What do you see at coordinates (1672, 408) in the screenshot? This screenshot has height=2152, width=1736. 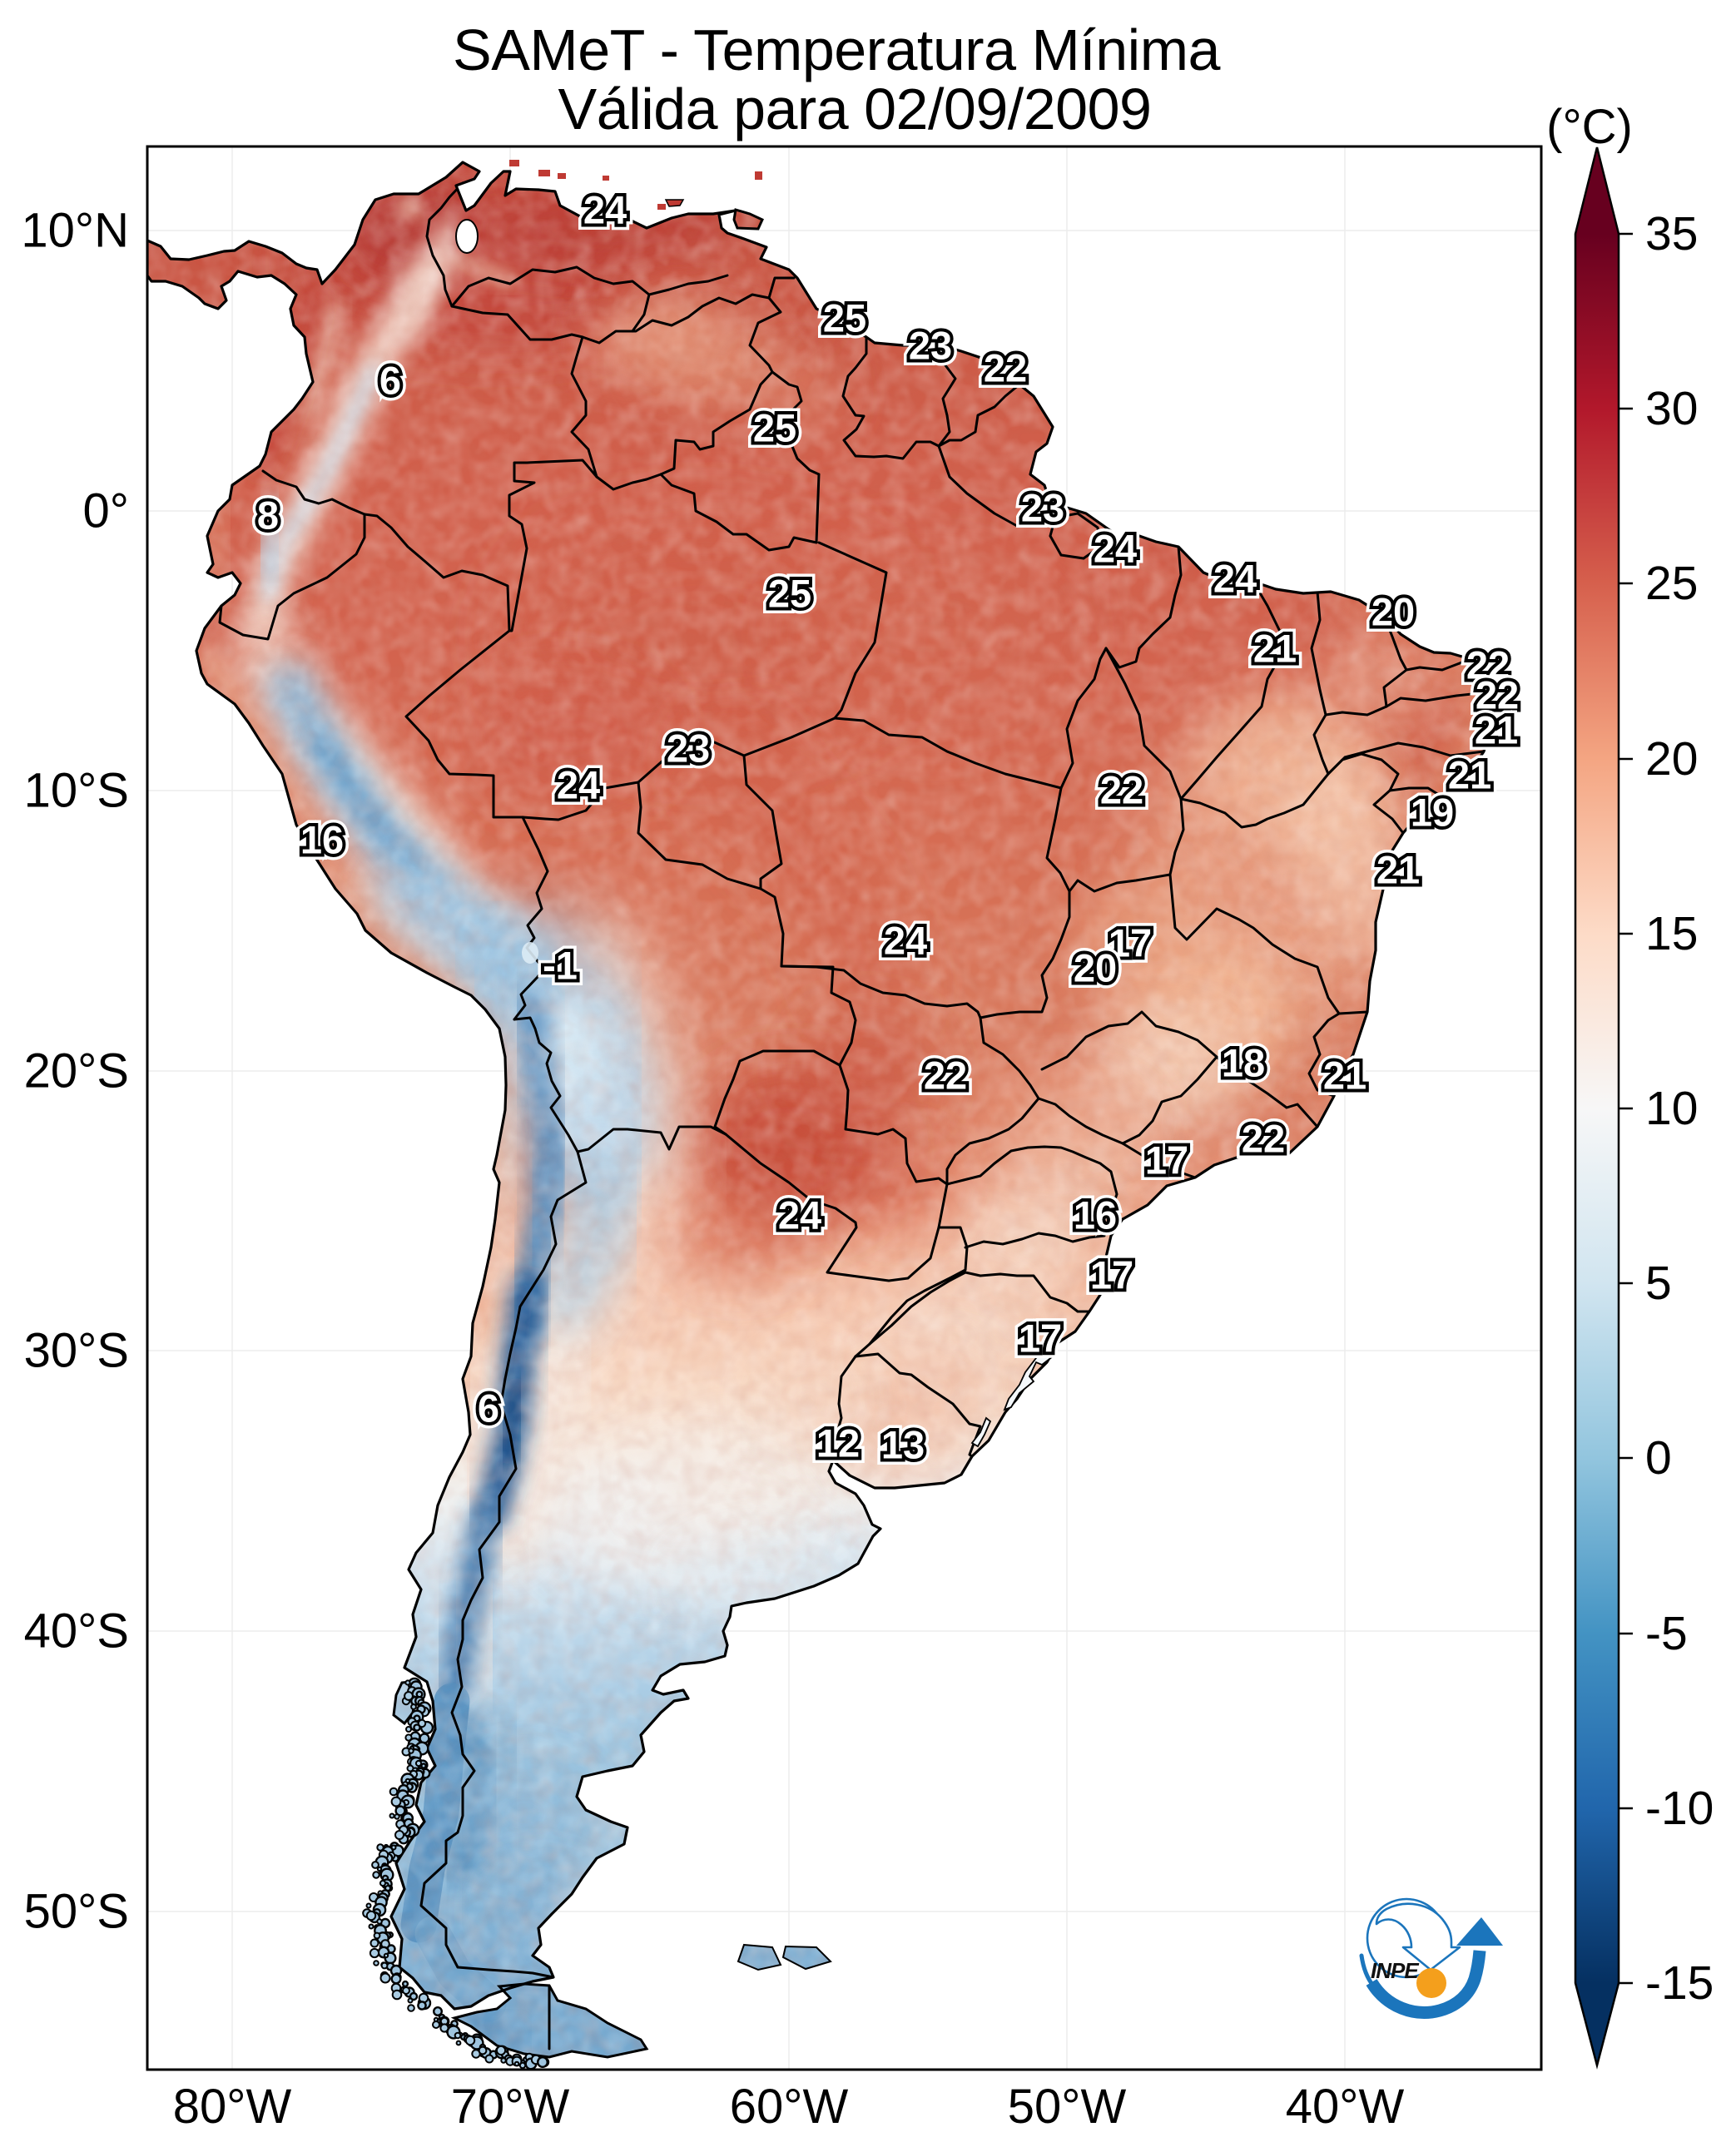 I see `svg-text: 30` at bounding box center [1672, 408].